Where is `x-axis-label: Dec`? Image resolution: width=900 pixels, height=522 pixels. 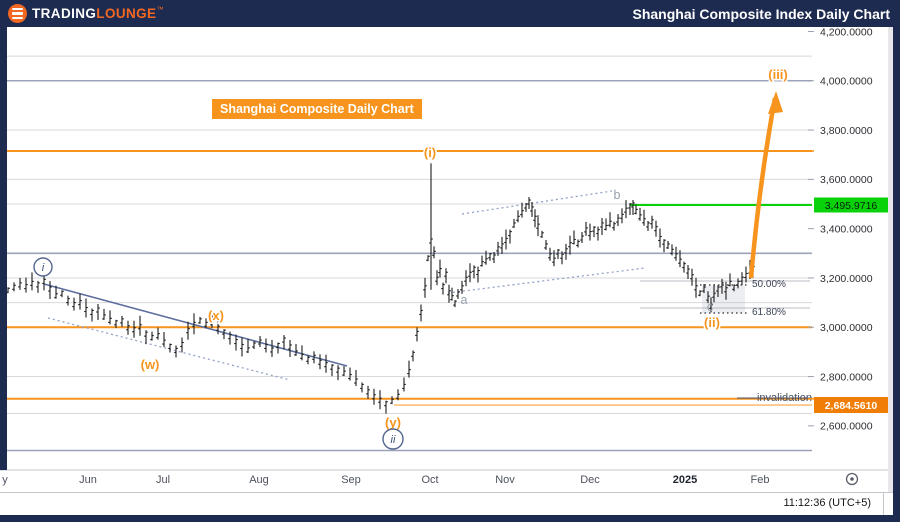
x-axis-label: Dec is located at coordinates (590, 480).